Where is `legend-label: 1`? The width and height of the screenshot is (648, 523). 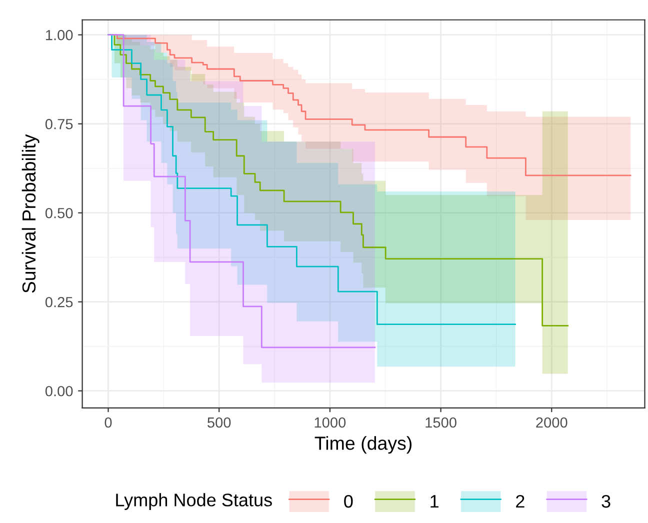 legend-label: 1 is located at coordinates (434, 501).